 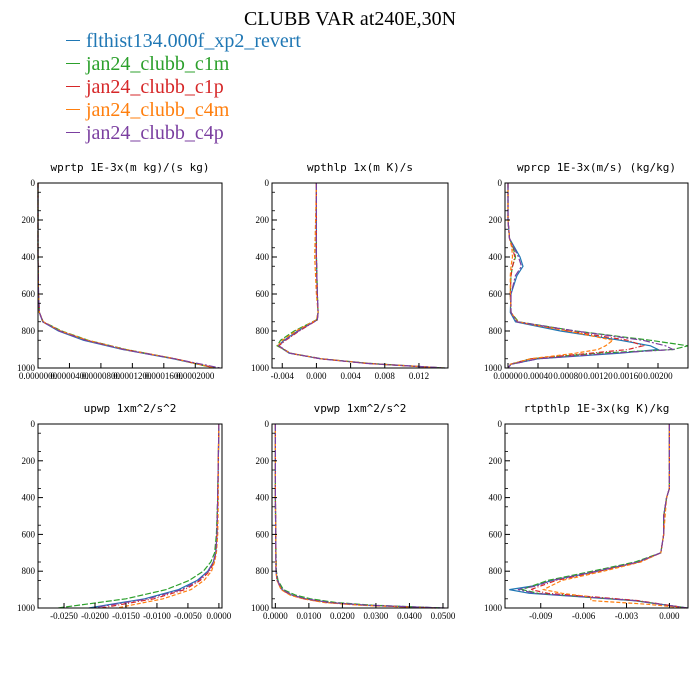 I want to click on x-tick-label: 0.0001600, so click(x=164, y=376).